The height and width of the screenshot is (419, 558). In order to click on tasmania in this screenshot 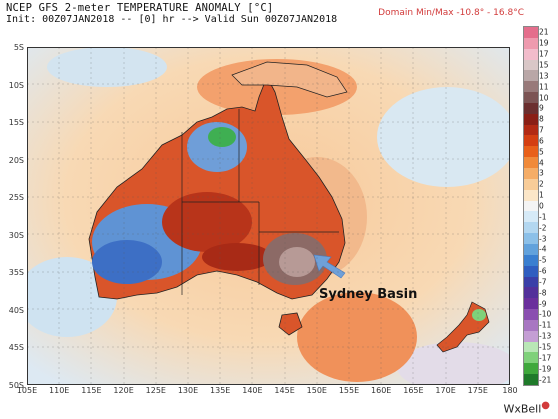, I will do `click(290, 324)`.